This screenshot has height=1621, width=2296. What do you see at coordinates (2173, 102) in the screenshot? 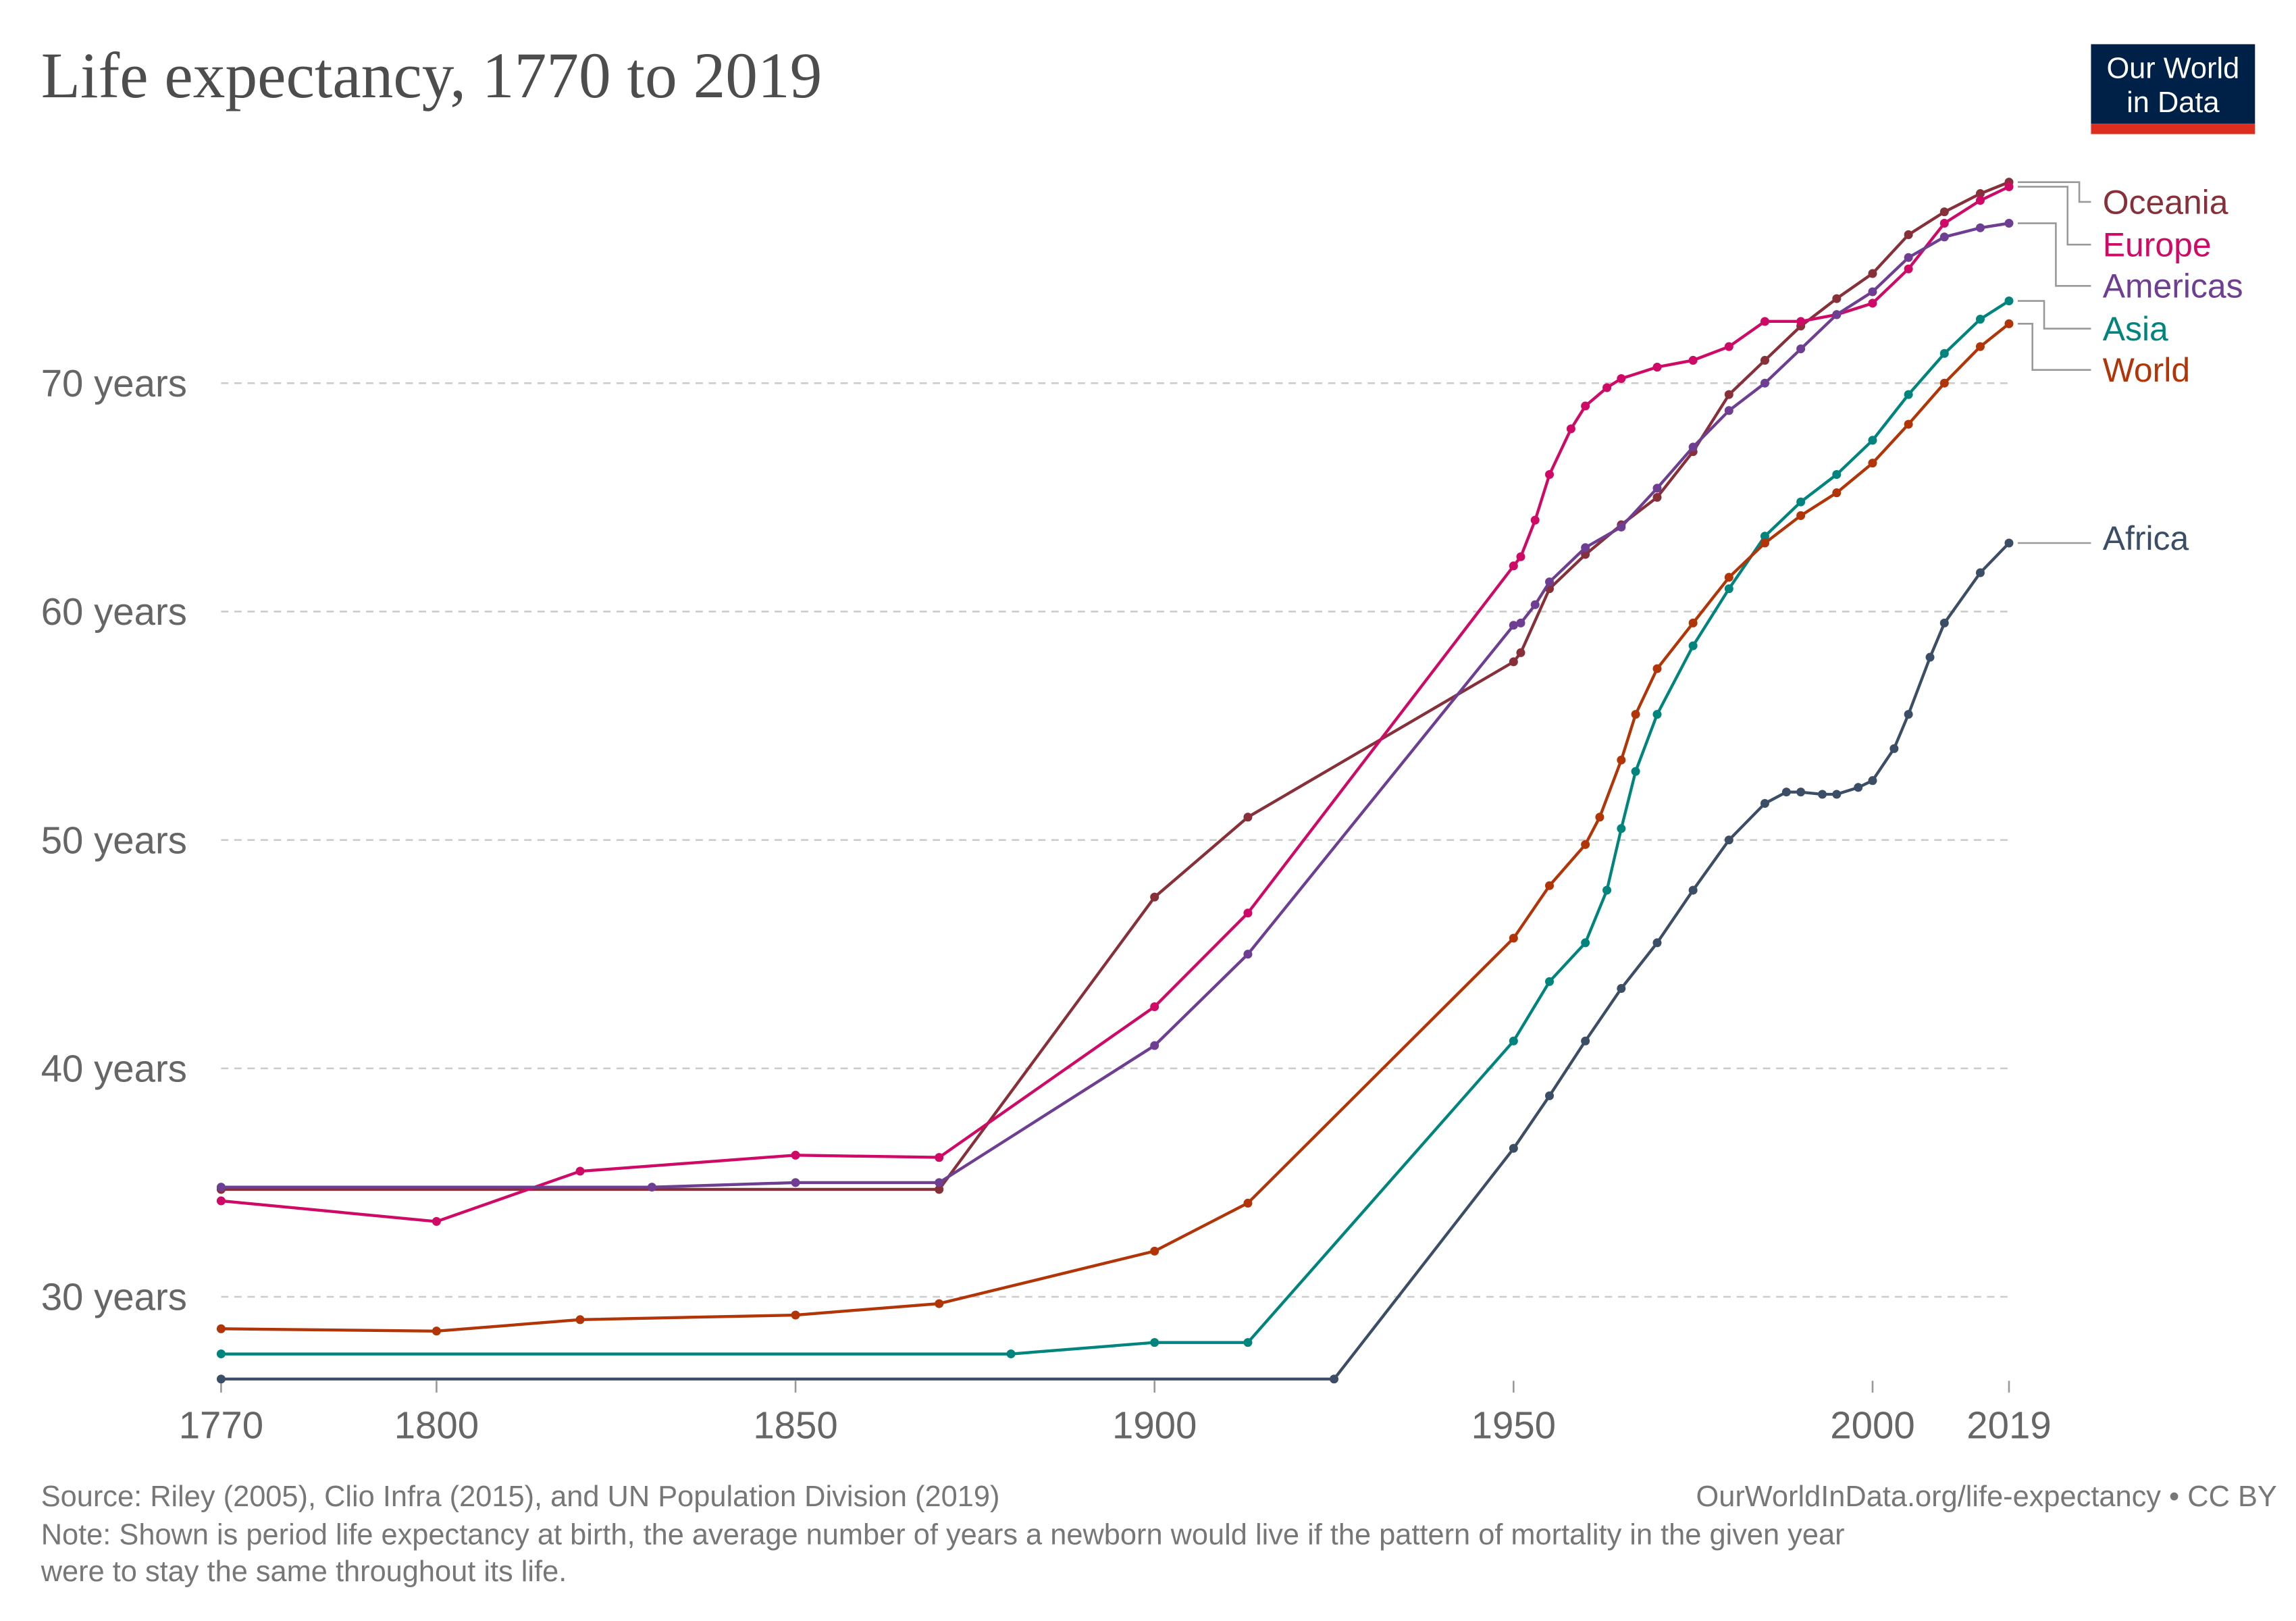
I see `logo-line2: in Data` at bounding box center [2173, 102].